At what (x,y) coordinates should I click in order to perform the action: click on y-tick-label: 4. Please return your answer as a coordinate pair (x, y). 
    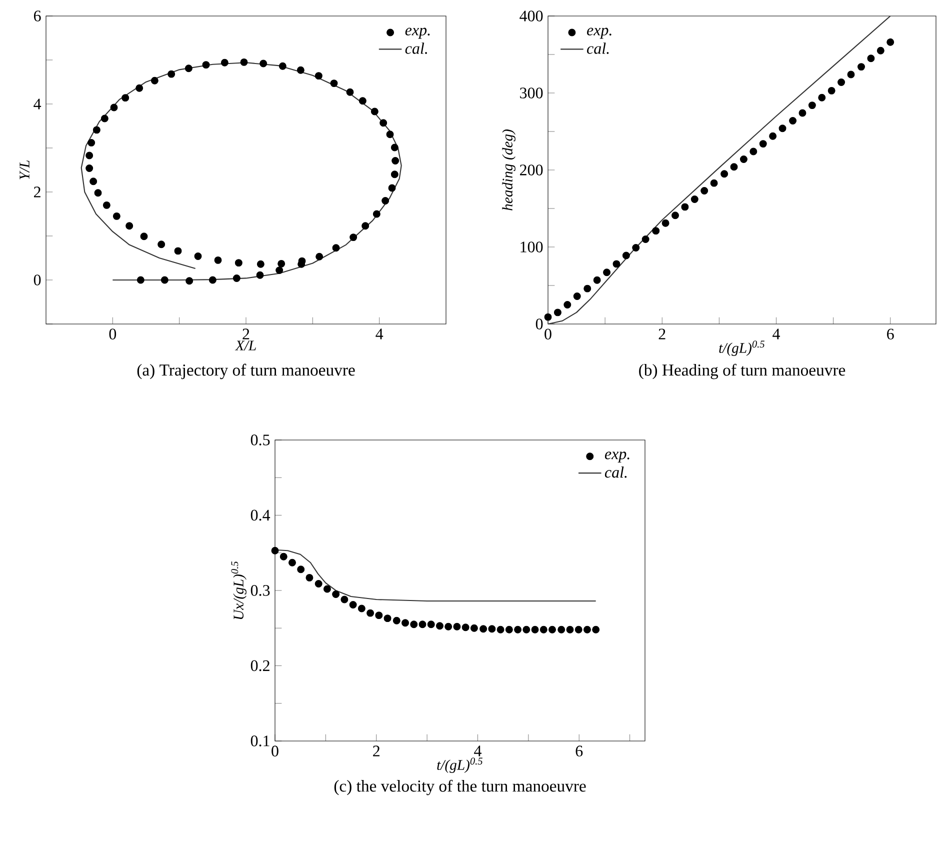
    Looking at the image, I should click on (38, 104).